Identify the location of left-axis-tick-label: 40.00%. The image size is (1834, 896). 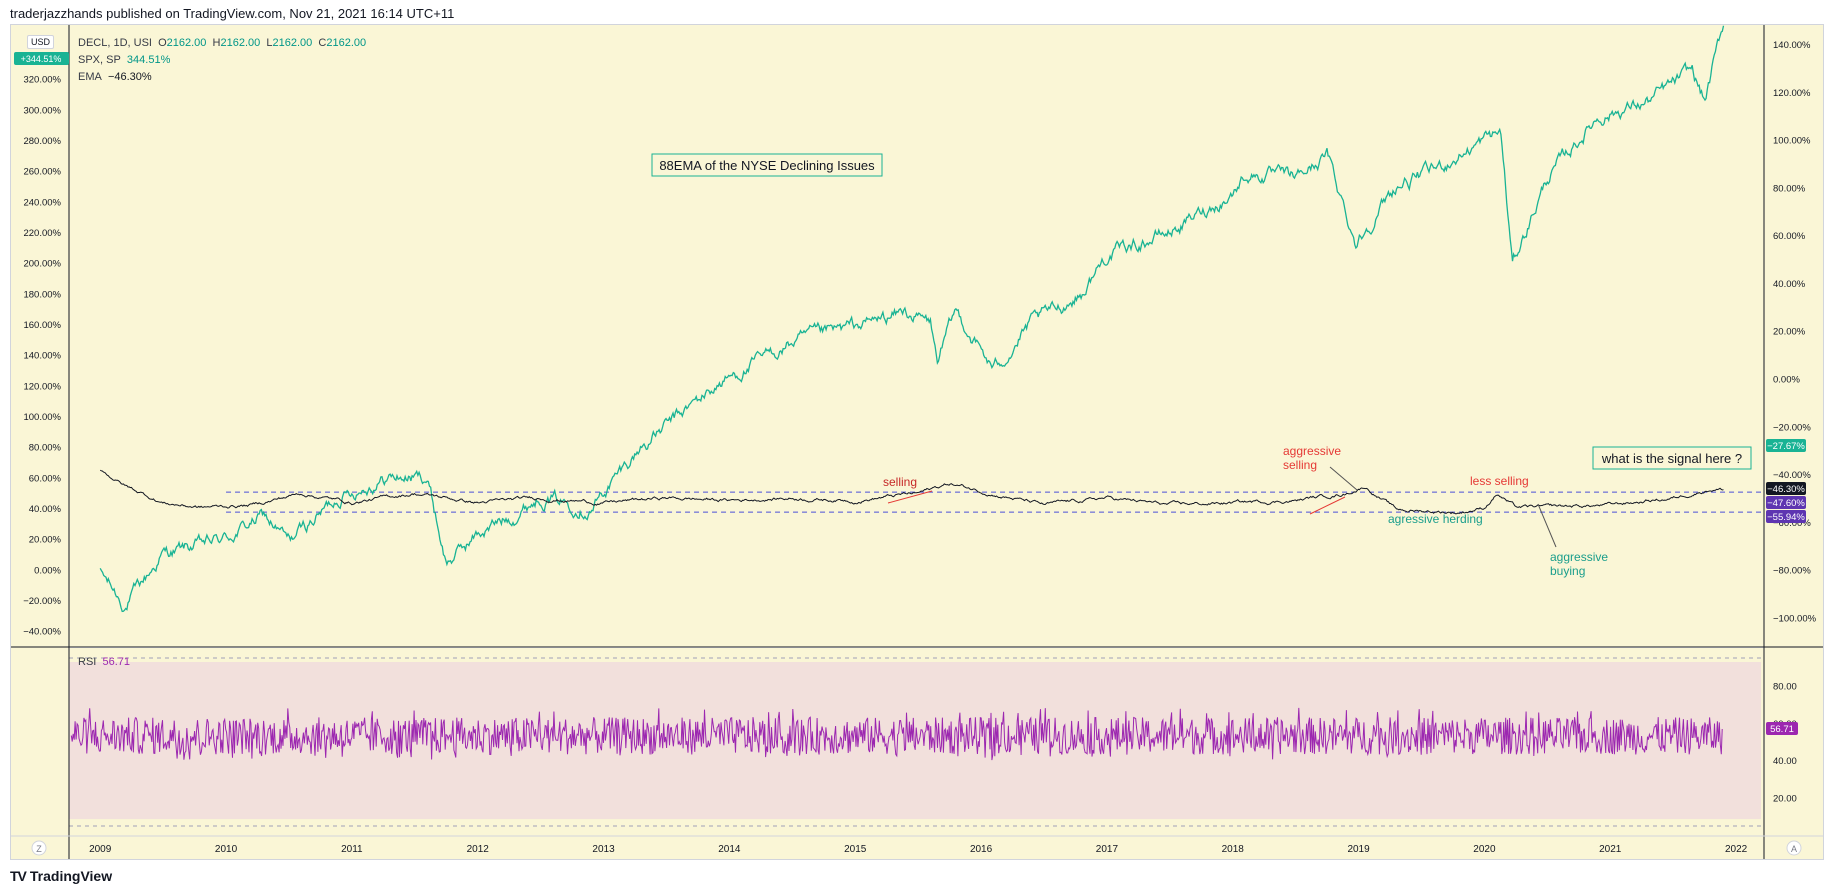
(45, 509).